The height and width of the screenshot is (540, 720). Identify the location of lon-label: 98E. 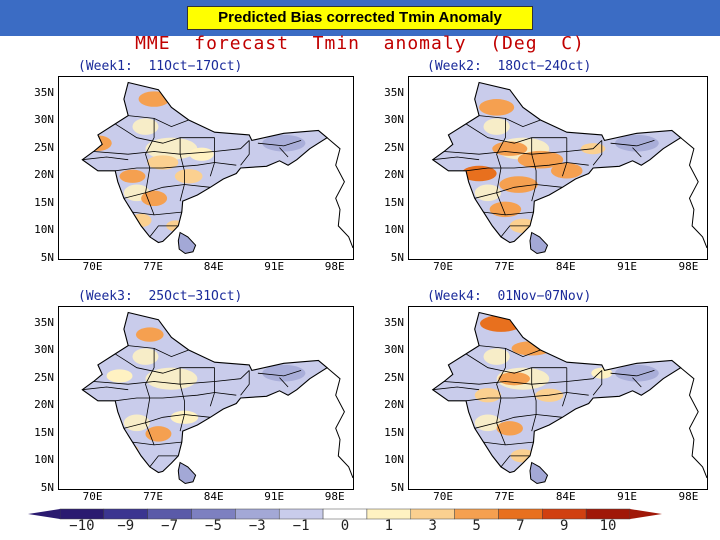
(688, 266).